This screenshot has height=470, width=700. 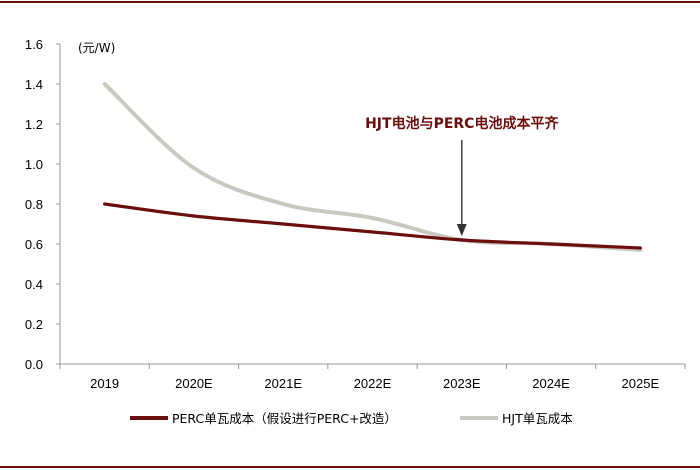 I want to click on legend: PERC单瓦成本（假设进行PERC+改造） HJT单瓦成本, so click(x=351, y=418).